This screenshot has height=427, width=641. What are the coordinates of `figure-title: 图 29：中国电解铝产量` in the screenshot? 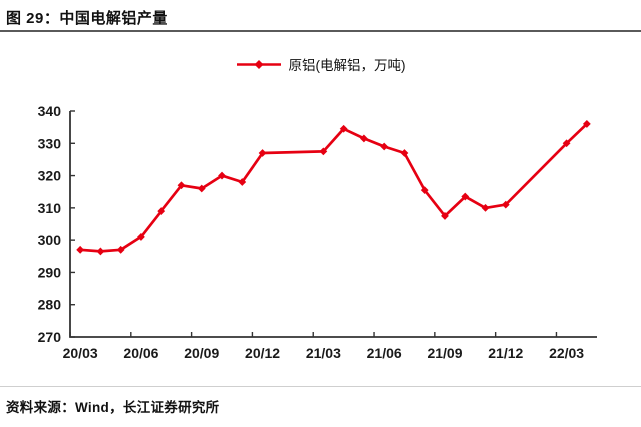 It's located at (87, 18).